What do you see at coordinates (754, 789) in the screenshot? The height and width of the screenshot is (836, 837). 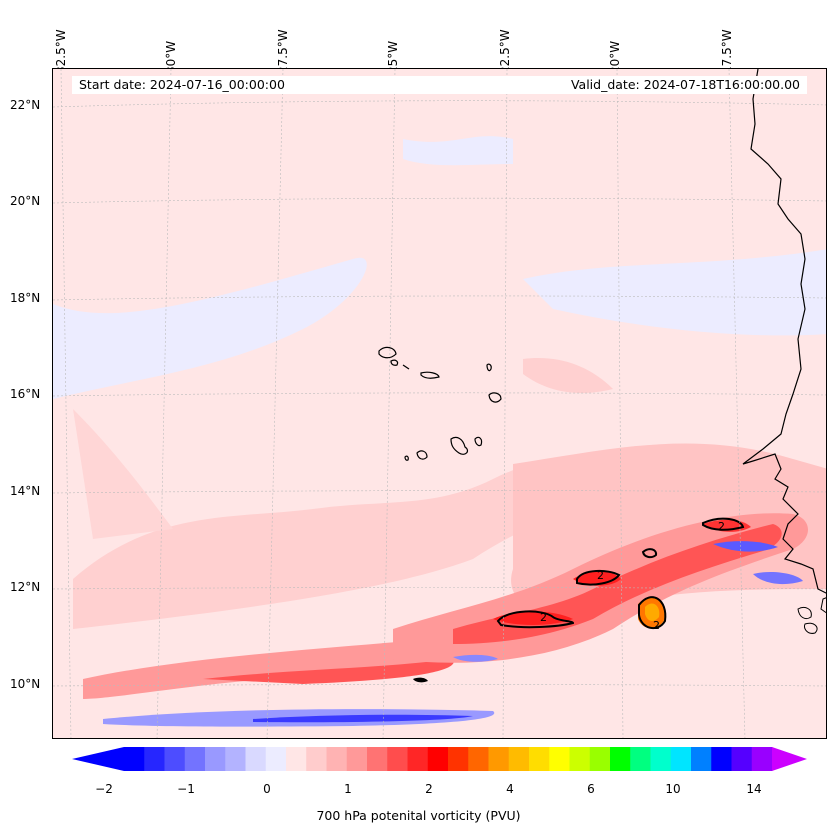 I see `colorbar-tick-label: 14` at bounding box center [754, 789].